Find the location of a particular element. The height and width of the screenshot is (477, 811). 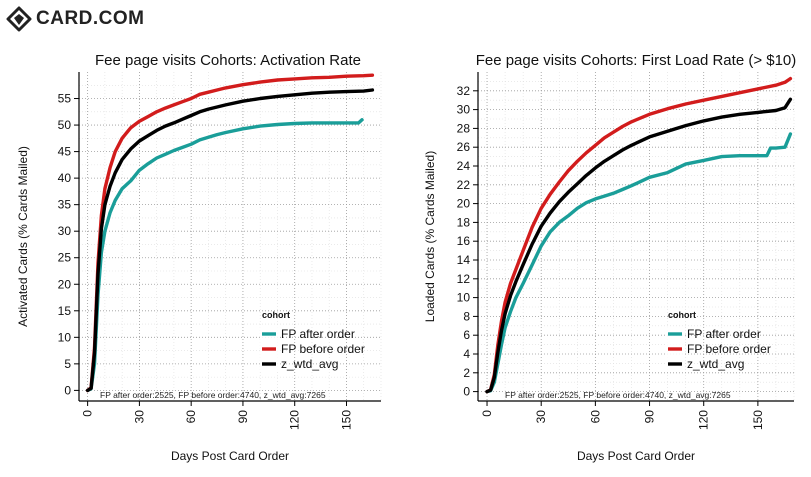

y-tick-label: 14 is located at coordinates (464, 260).